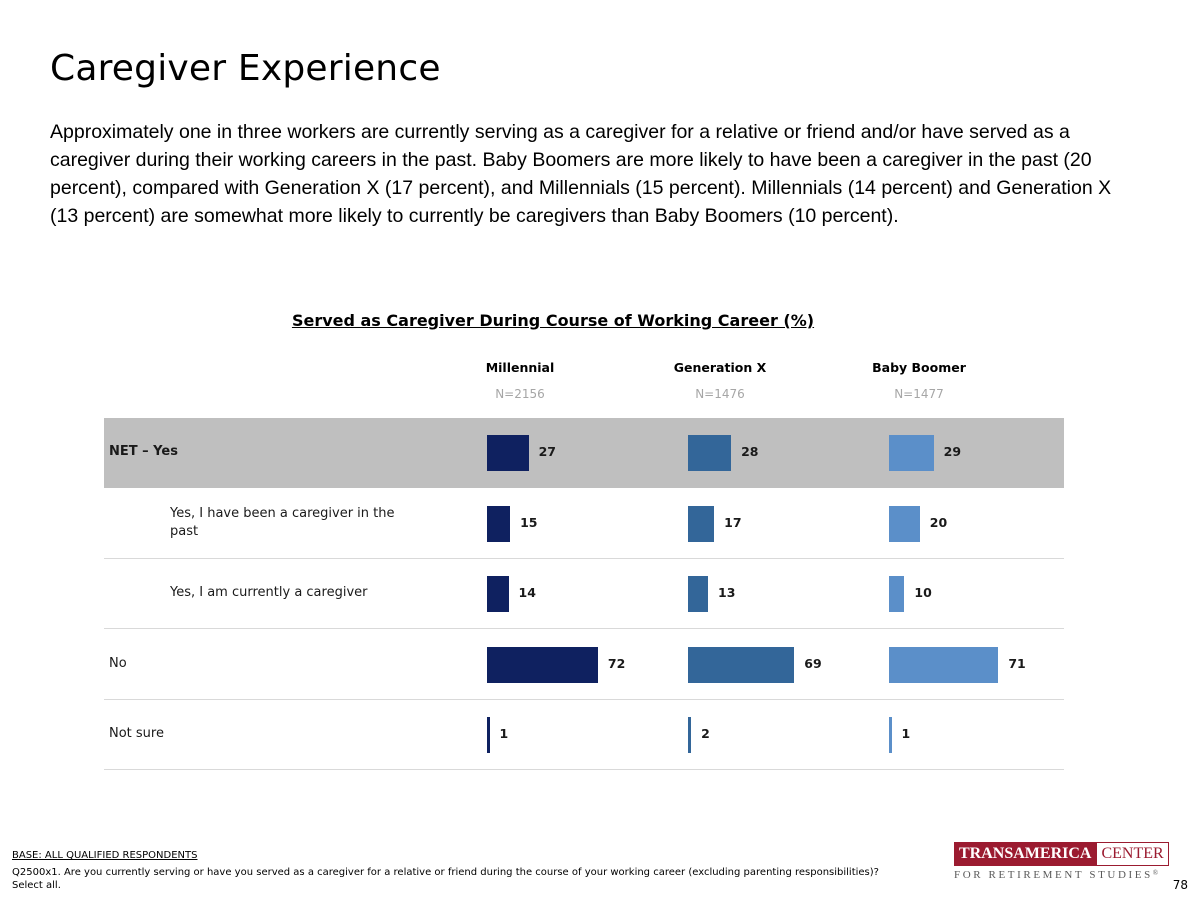 Image resolution: width=1200 pixels, height=900 pixels. What do you see at coordinates (1132, 854) in the screenshot?
I see `logo-word-center: CENTER` at bounding box center [1132, 854].